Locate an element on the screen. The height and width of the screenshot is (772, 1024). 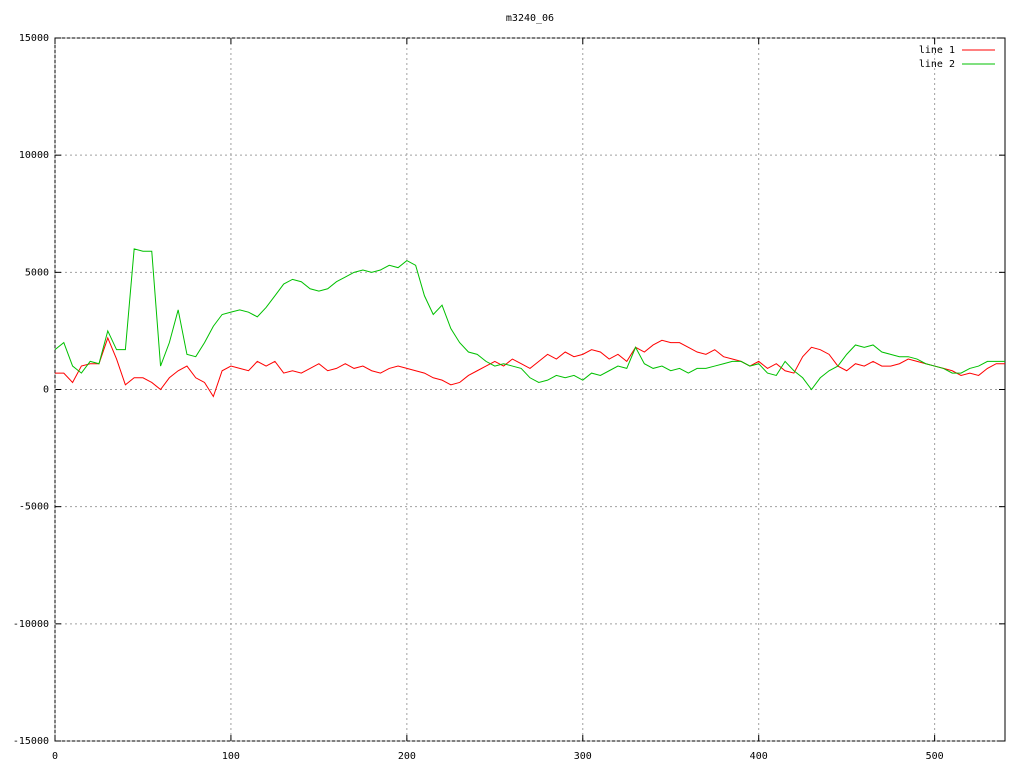
y-tick-label: -5000 is located at coordinates (34, 507).